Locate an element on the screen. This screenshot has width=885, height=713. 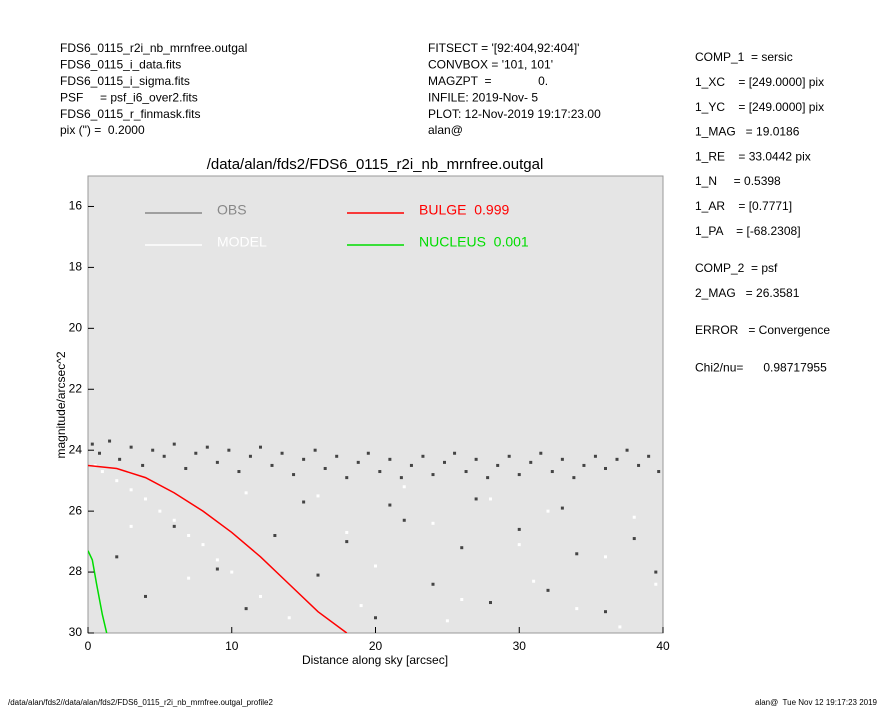
x-tick-label: 10 is located at coordinates (232, 646).